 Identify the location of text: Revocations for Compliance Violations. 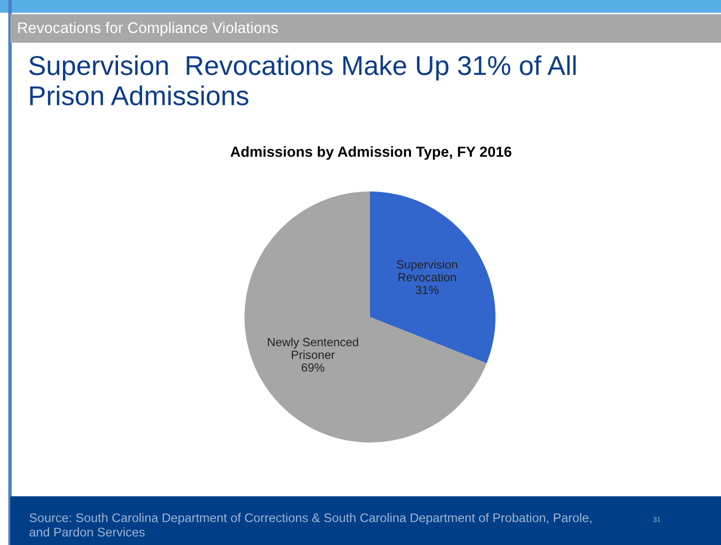
(148, 29).